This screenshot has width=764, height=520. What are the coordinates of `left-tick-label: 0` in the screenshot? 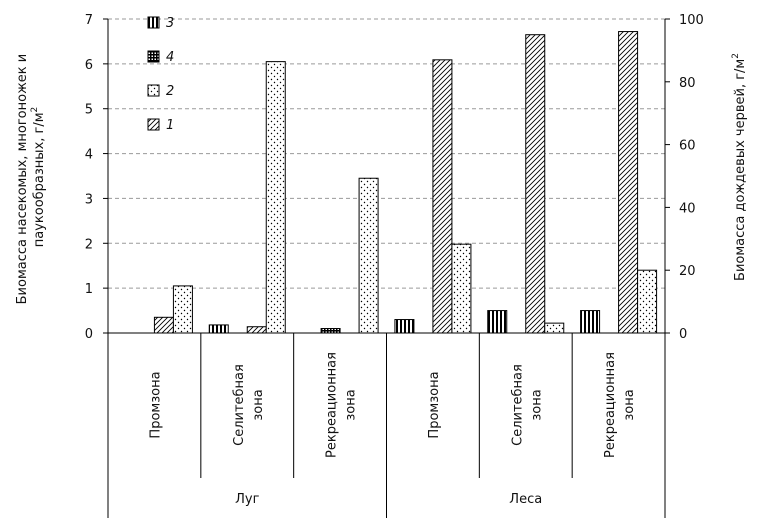 It's located at (89, 334).